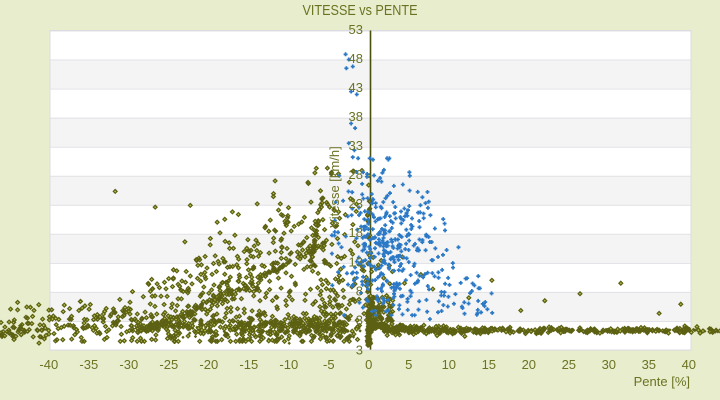  Describe the element at coordinates (356, 261) in the screenshot. I see `svg-text: 13` at that location.